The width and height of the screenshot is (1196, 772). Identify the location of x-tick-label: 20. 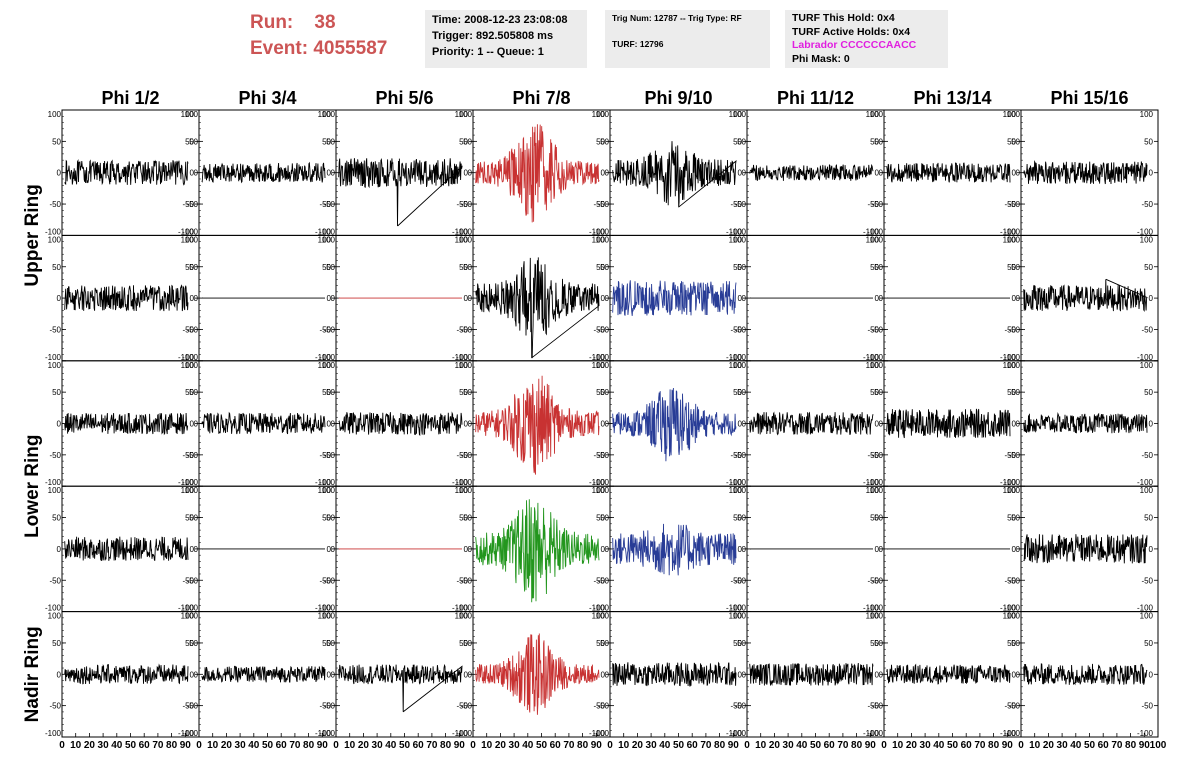
(364, 745).